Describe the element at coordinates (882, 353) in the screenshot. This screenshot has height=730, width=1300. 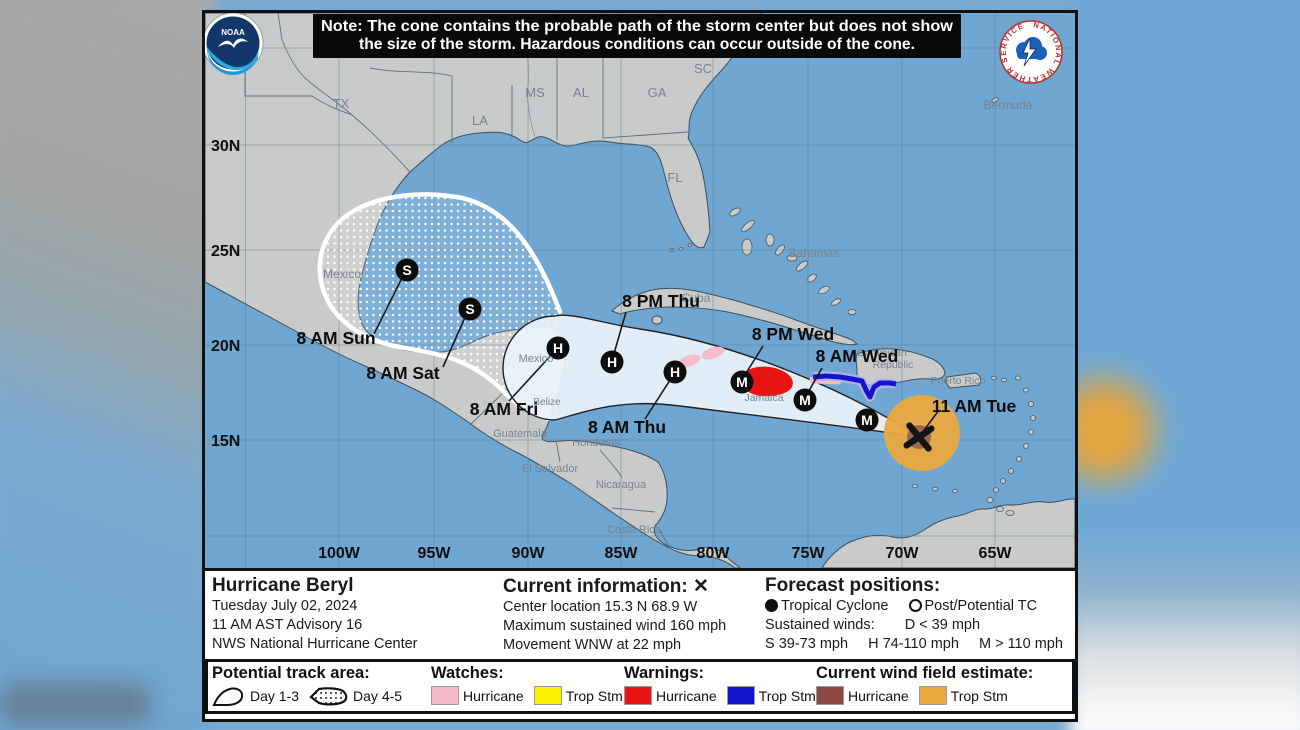
I see `place-label: Dominican` at that location.